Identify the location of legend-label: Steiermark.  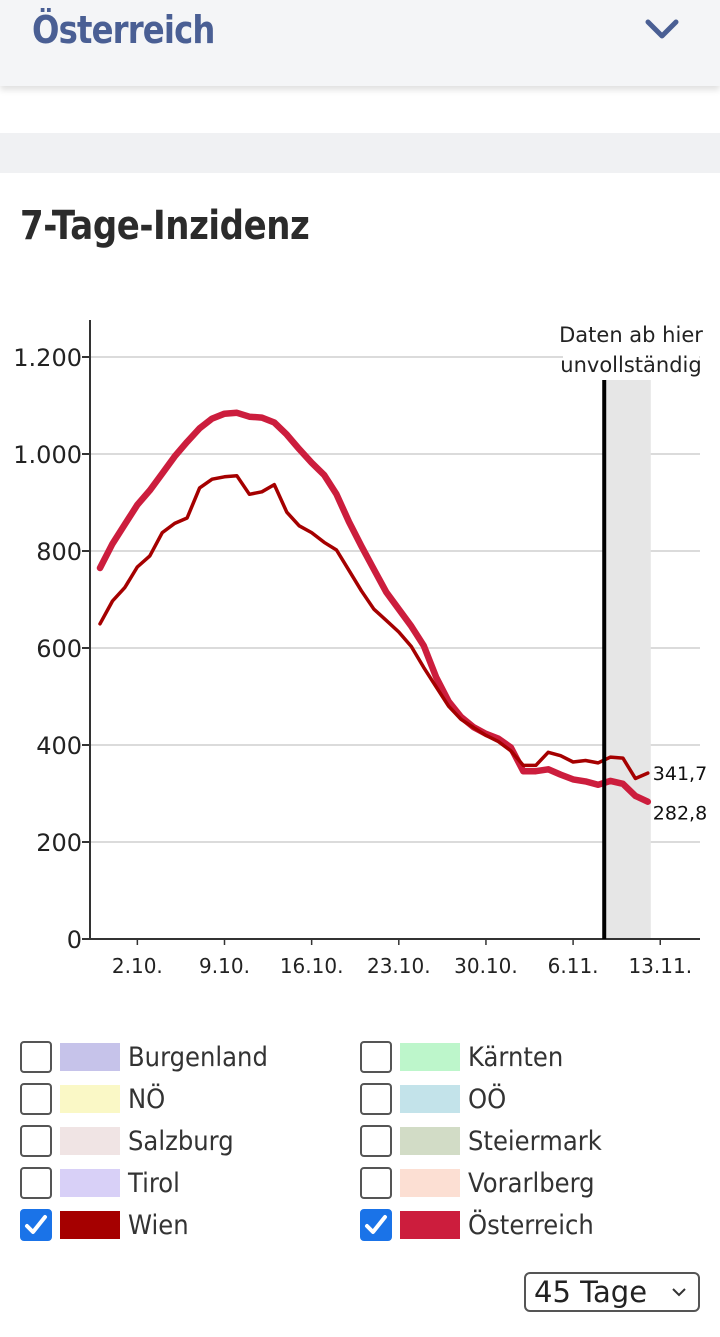
(535, 1141).